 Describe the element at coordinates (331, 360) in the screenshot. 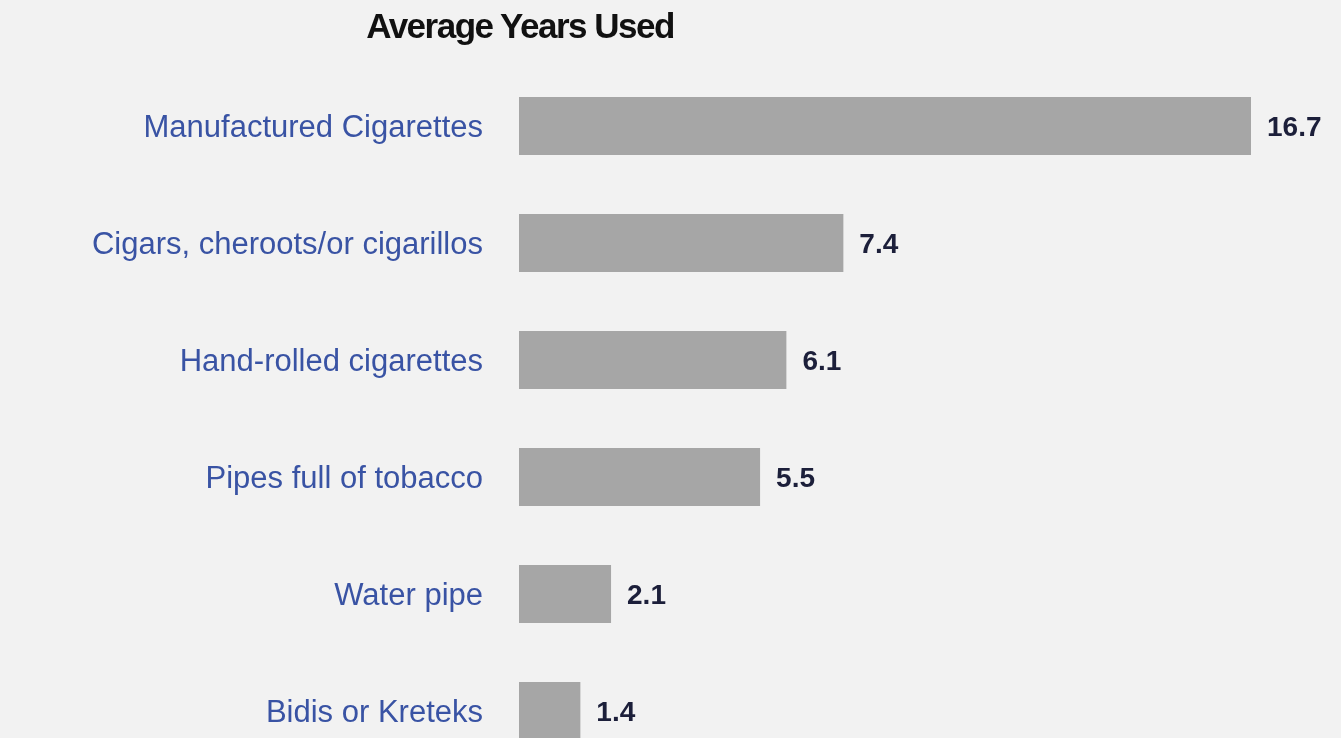

I see `y-tick-label: Hand-rolled cigarettes` at that location.